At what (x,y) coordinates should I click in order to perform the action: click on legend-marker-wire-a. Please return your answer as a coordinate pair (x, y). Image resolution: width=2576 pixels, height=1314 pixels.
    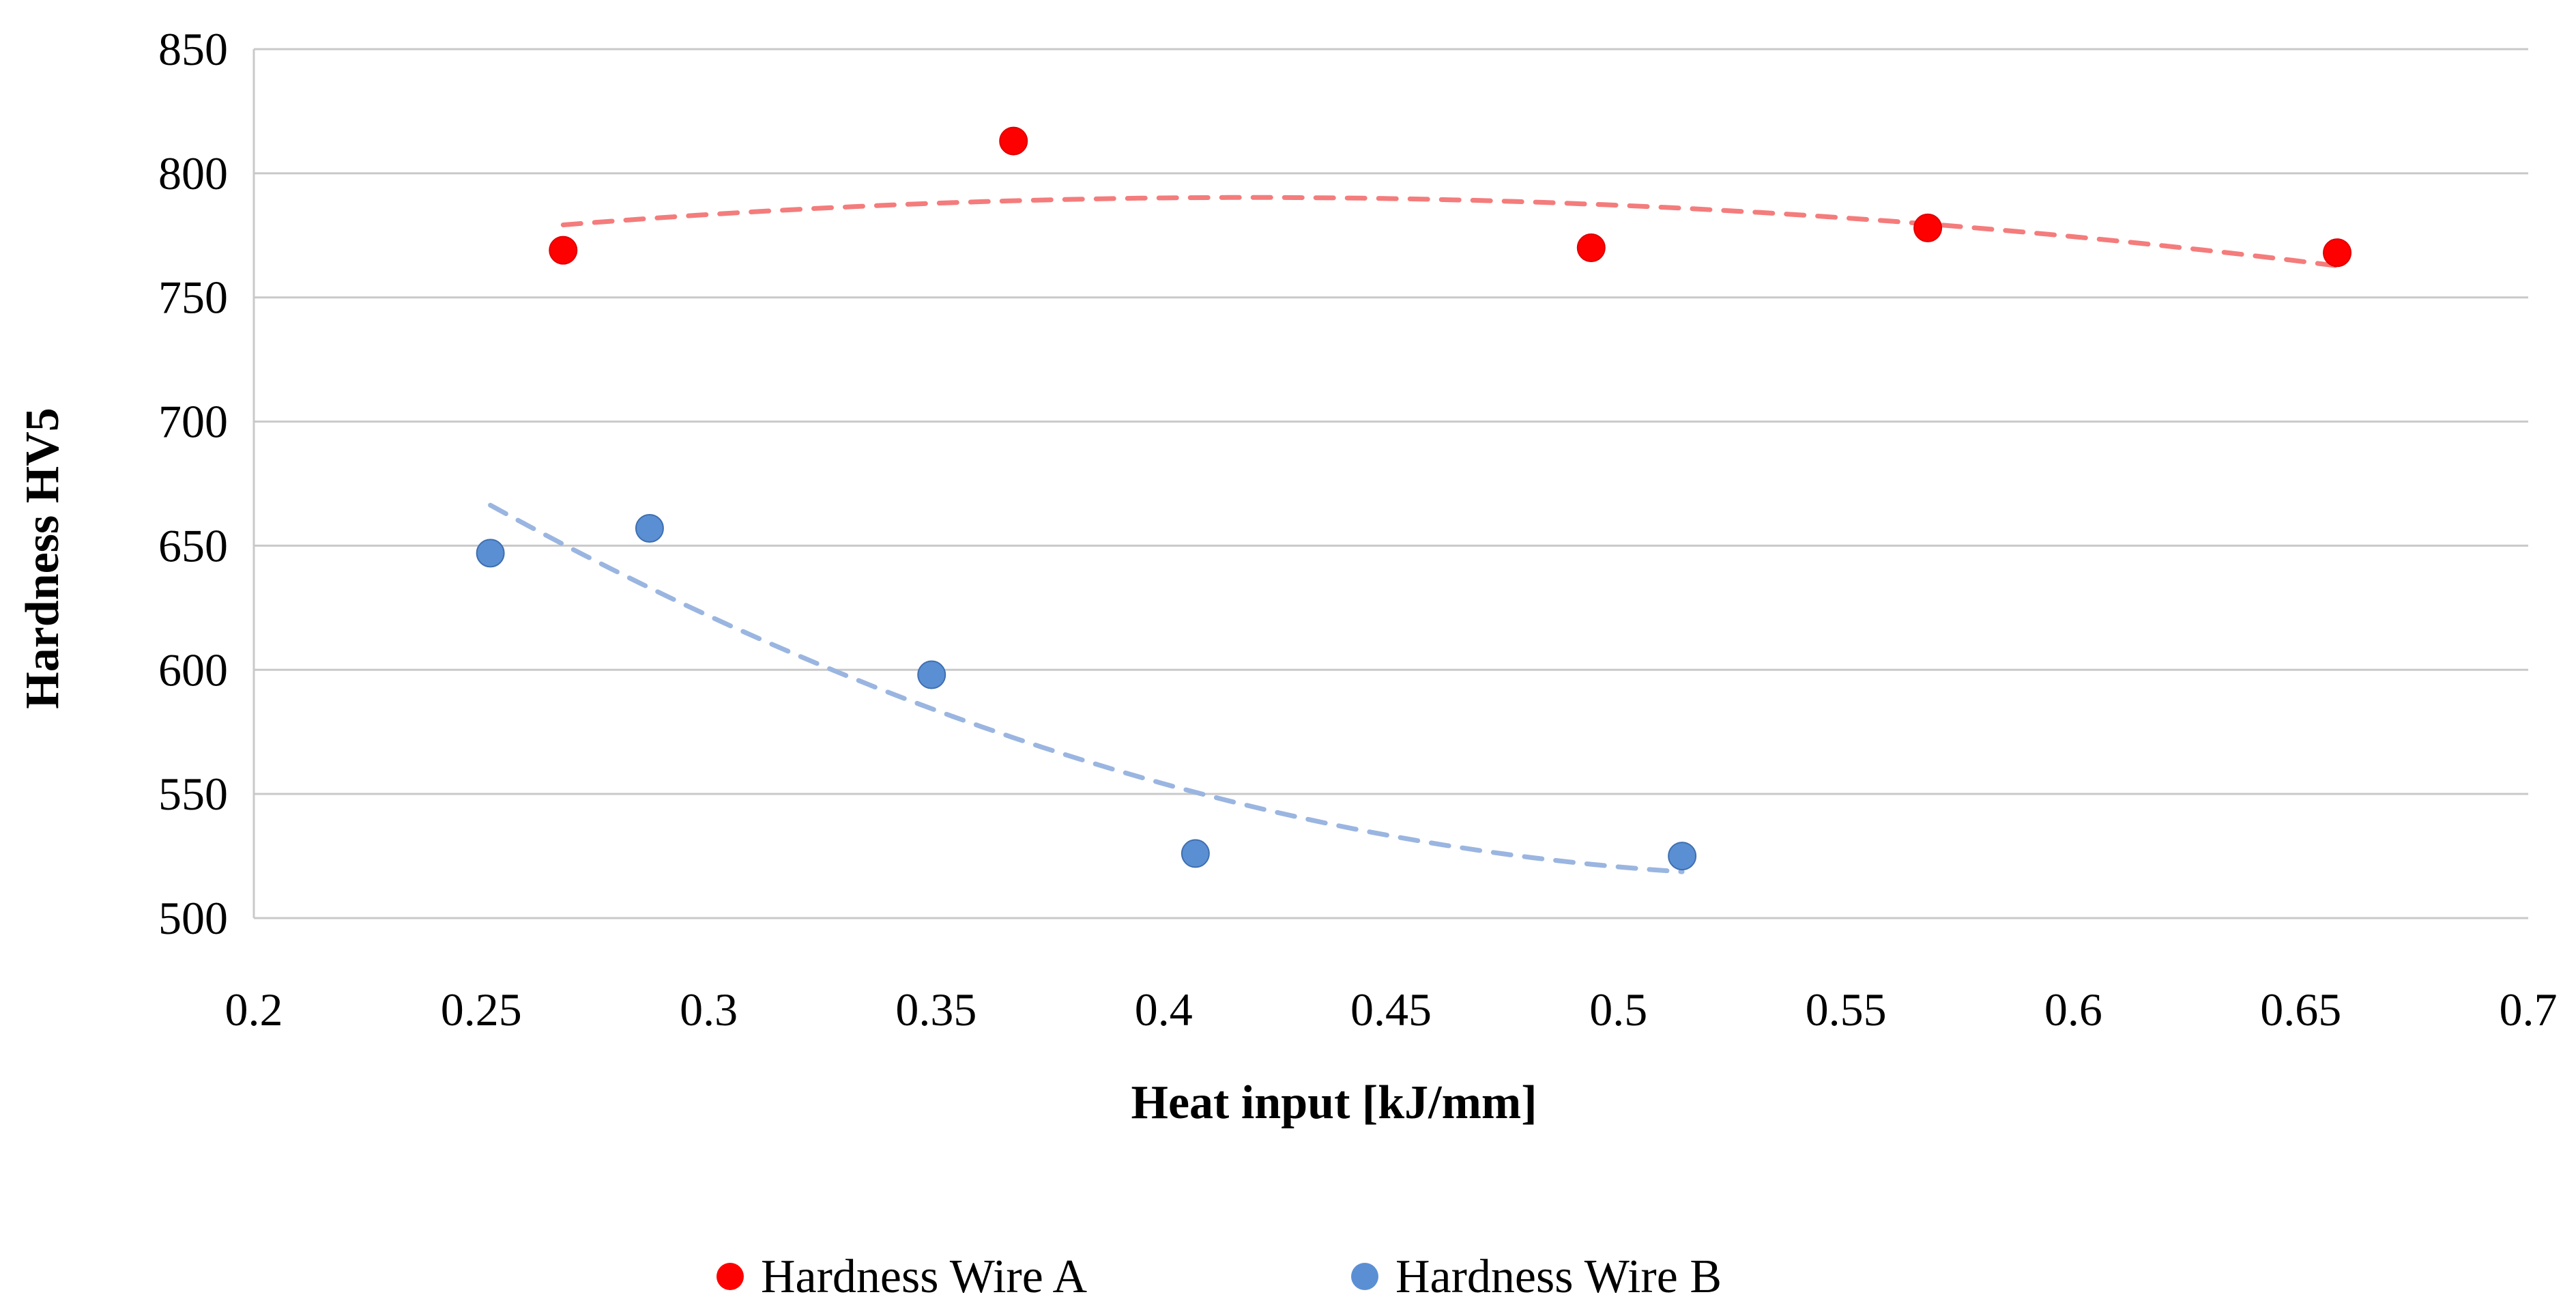
    Looking at the image, I should click on (730, 1276).